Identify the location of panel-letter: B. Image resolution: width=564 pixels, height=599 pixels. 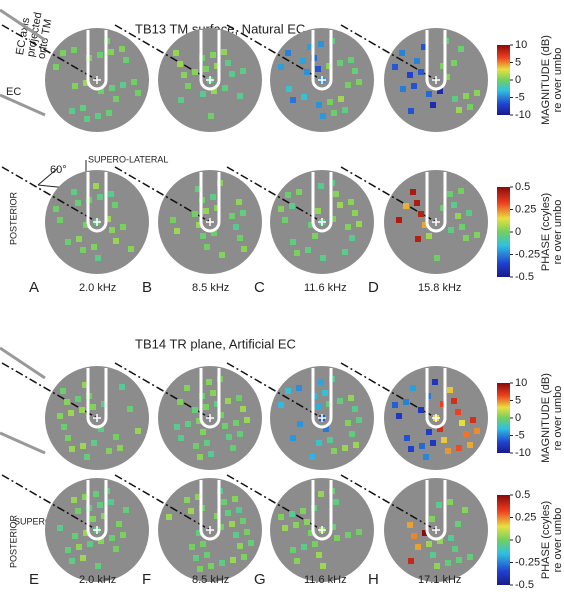
(147, 287).